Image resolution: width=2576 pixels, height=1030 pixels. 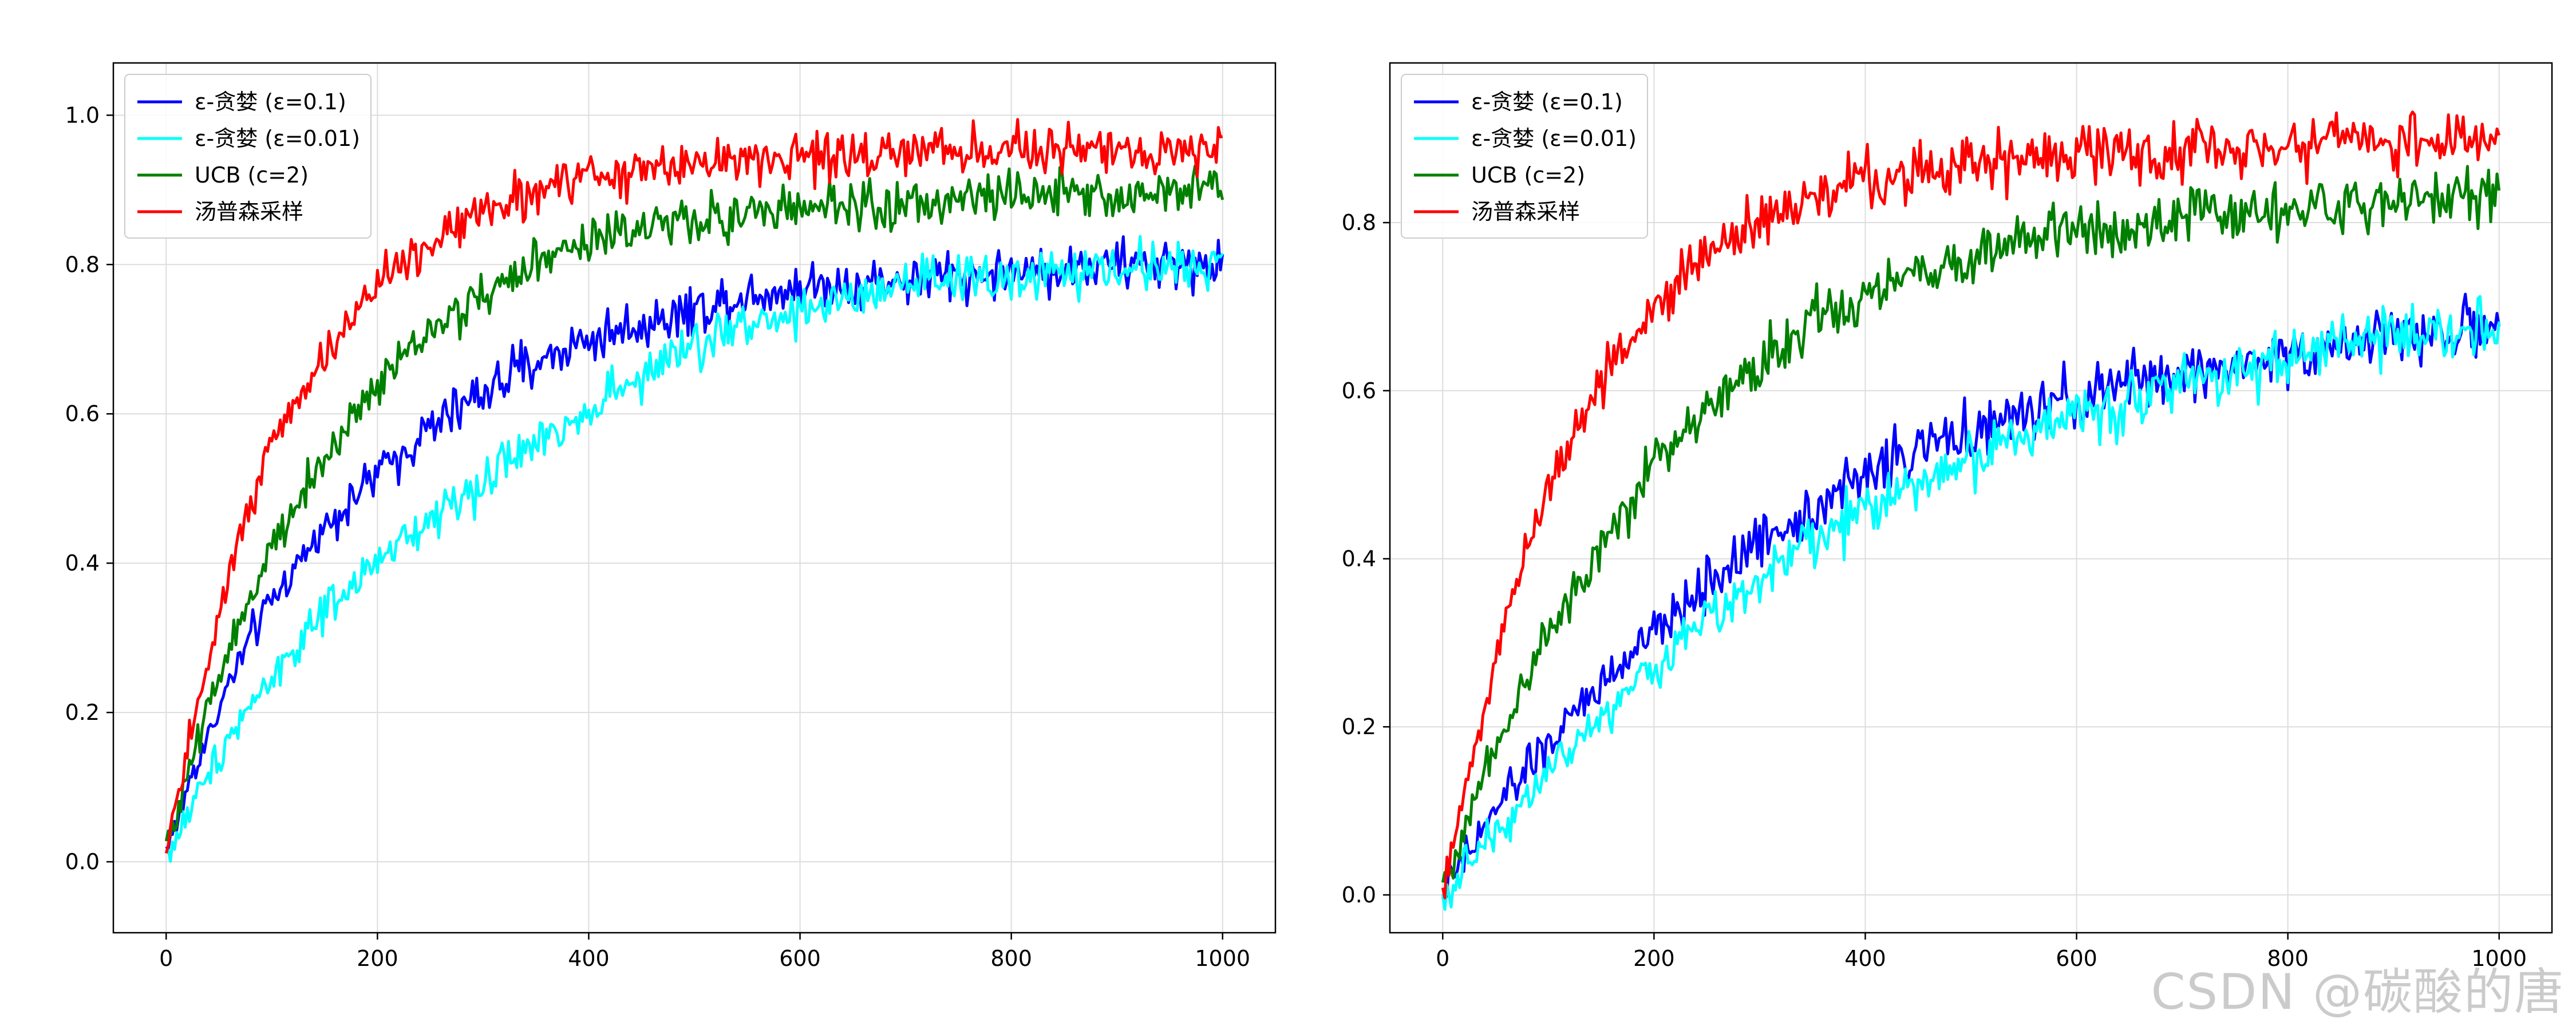 I want to click on y-tick-label-right: 0.8, so click(x=1359, y=222).